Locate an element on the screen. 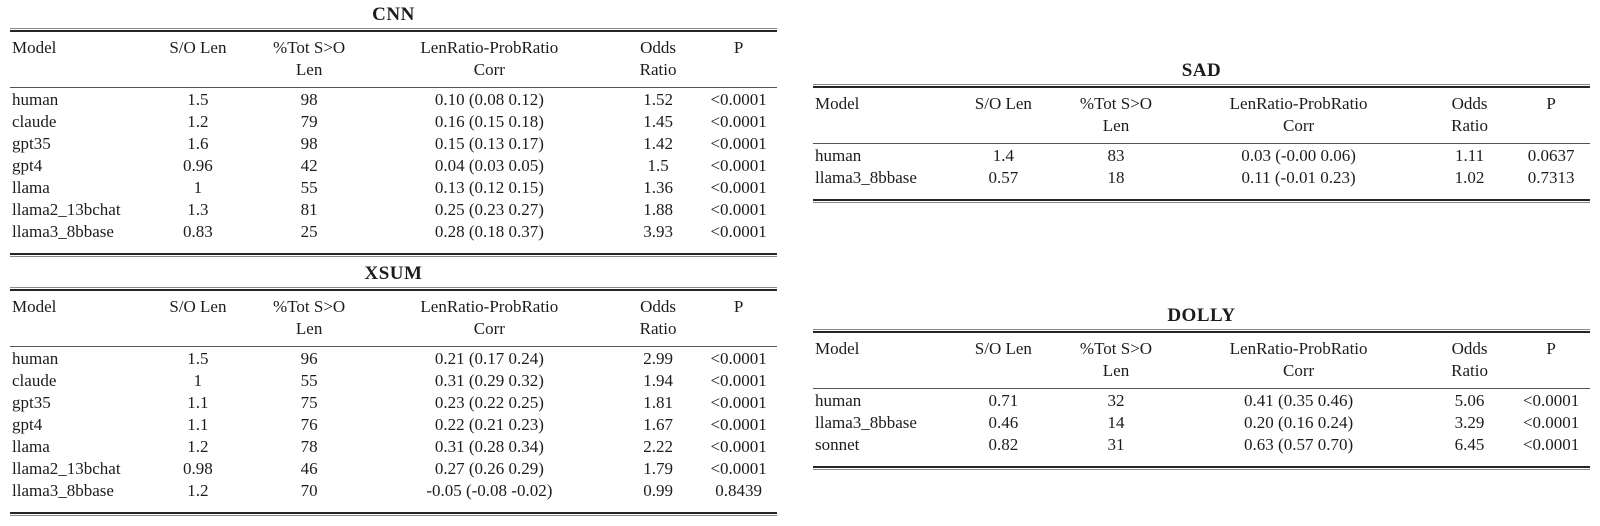 The image size is (1600, 526). value-cell: 0.71 is located at coordinates (1003, 400).